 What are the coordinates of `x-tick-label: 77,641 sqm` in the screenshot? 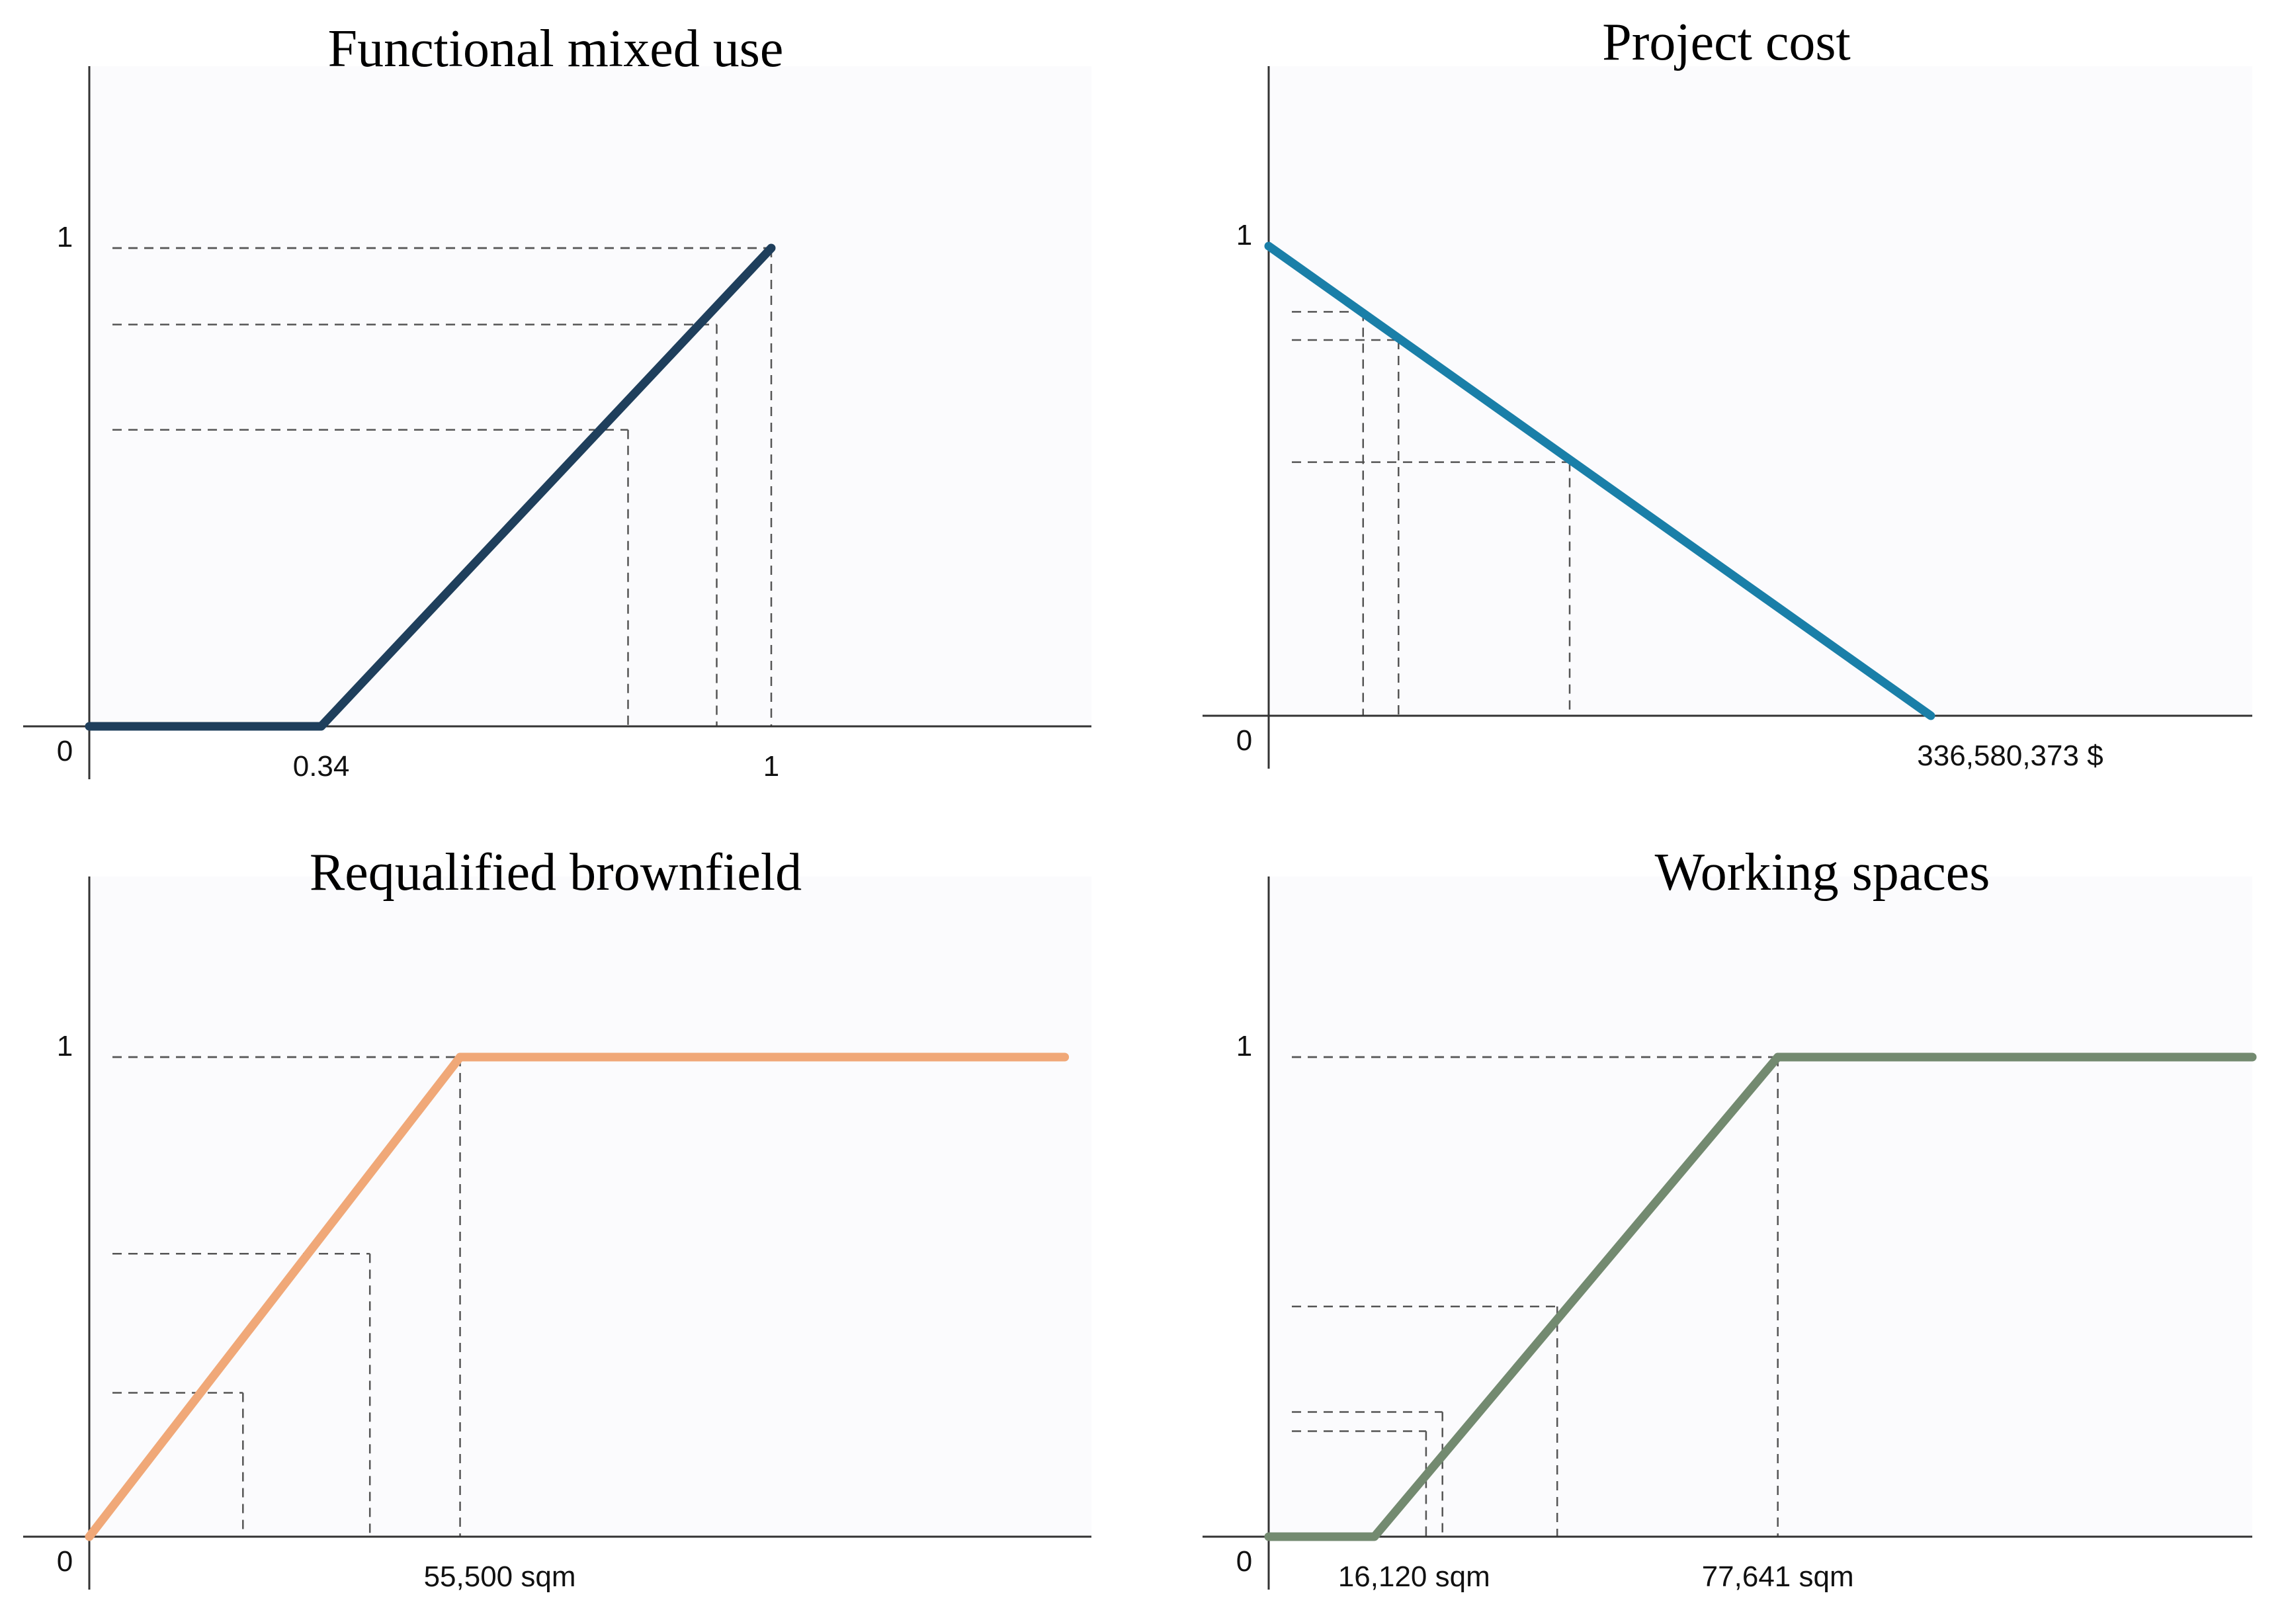 It's located at (1778, 1576).